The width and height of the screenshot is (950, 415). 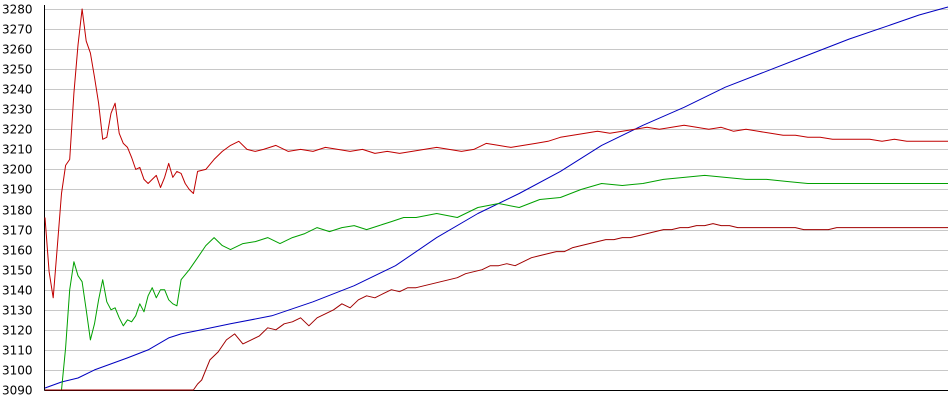 I want to click on y-tick-label: 3160, so click(x=17, y=251).